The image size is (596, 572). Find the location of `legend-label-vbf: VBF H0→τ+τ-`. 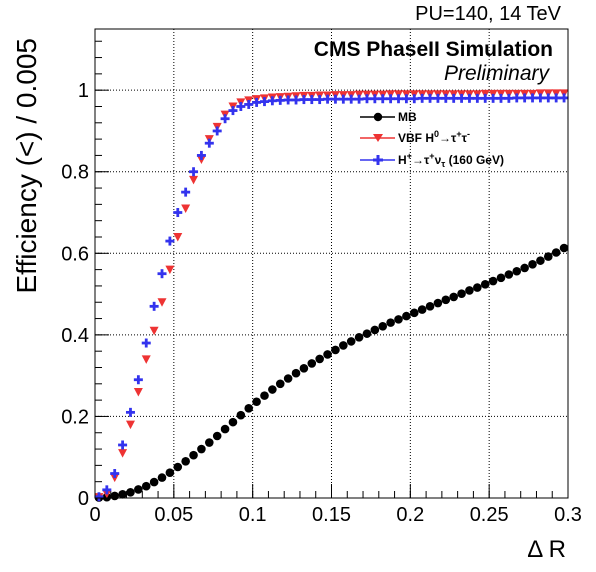

legend-label-vbf: VBF H0→τ+τ- is located at coordinates (434, 137).